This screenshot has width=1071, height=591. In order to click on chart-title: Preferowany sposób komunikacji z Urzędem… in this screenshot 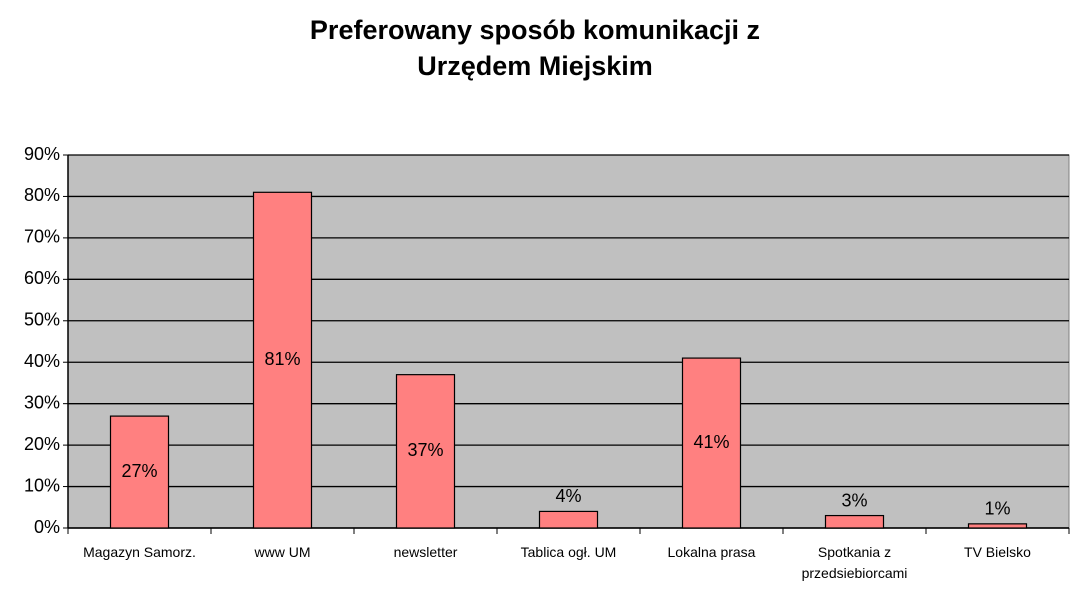, I will do `click(535, 48)`.